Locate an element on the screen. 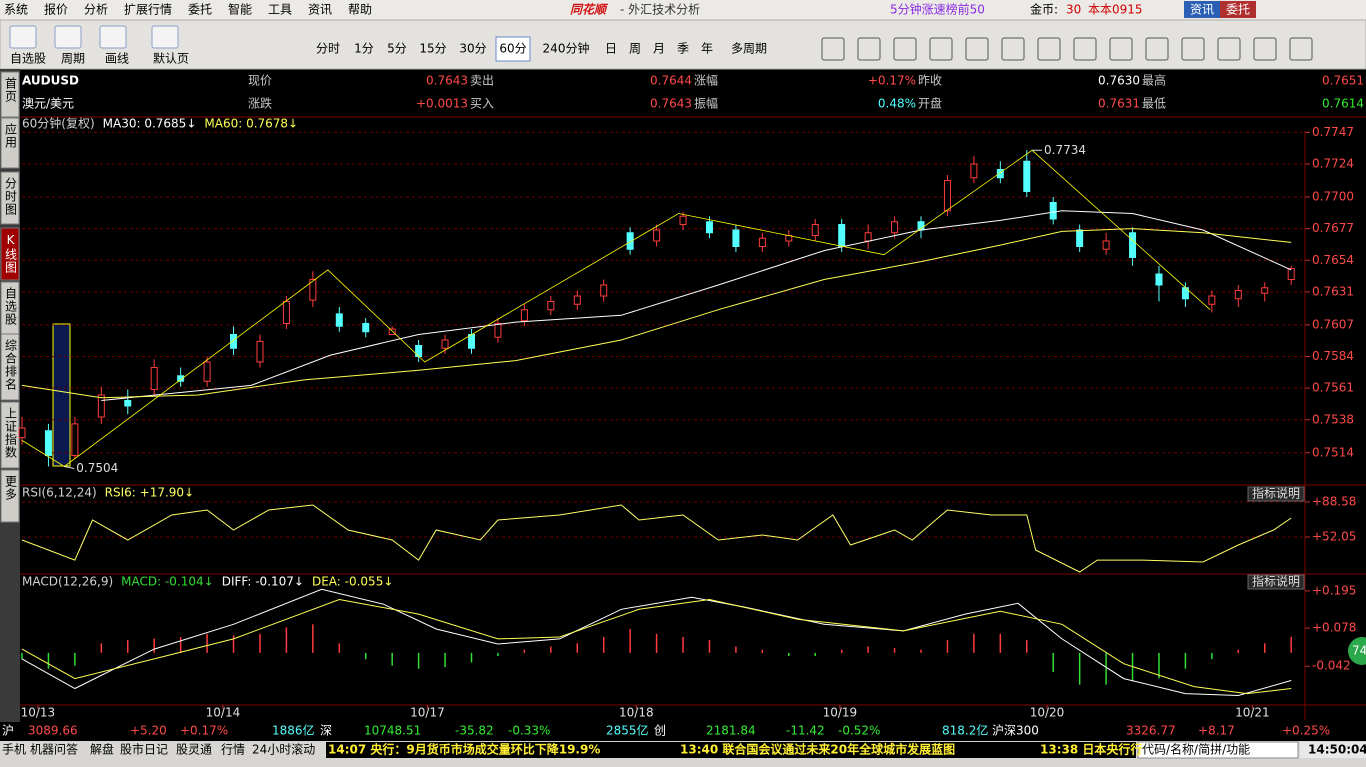  status-button: 24小时滚动 is located at coordinates (283, 749).